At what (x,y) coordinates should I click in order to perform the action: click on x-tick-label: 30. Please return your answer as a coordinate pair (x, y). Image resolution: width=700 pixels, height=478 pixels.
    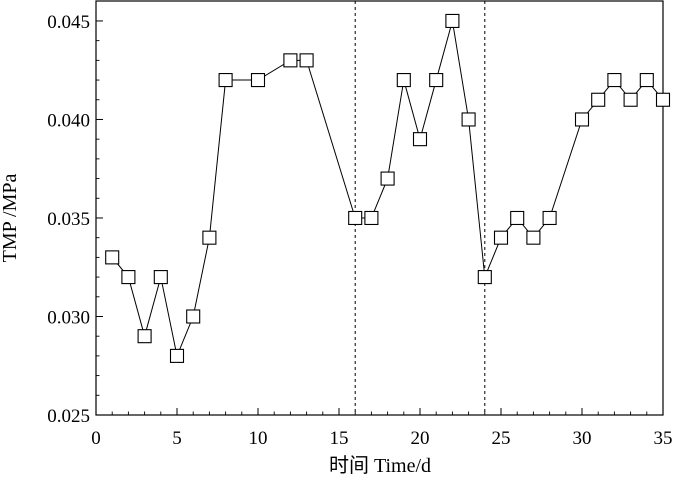
    Looking at the image, I should click on (582, 438).